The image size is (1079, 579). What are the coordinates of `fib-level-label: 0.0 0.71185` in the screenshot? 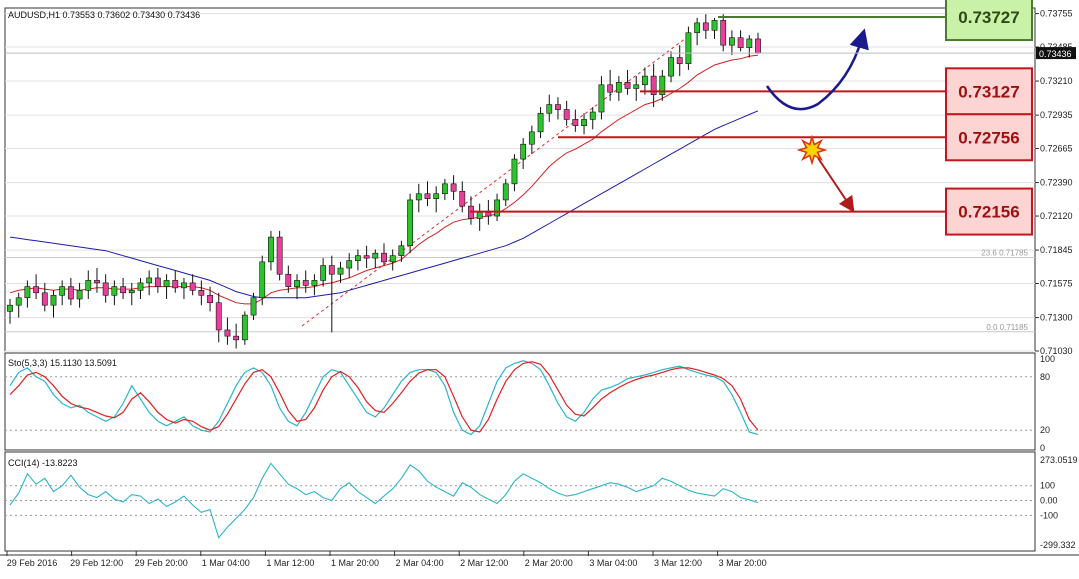 It's located at (1007, 327).